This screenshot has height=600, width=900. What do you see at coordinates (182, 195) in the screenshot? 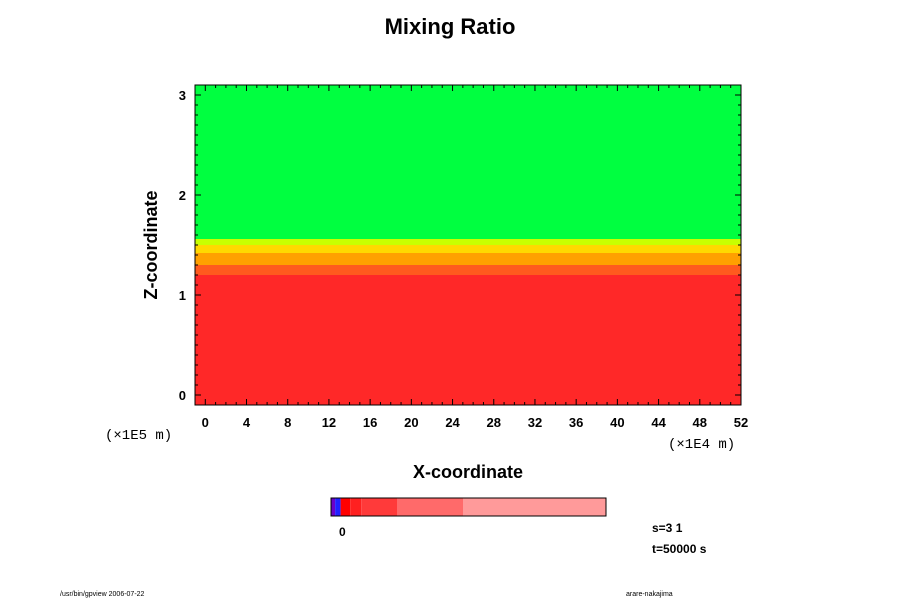
I see `z-tick-label: 2` at bounding box center [182, 195].